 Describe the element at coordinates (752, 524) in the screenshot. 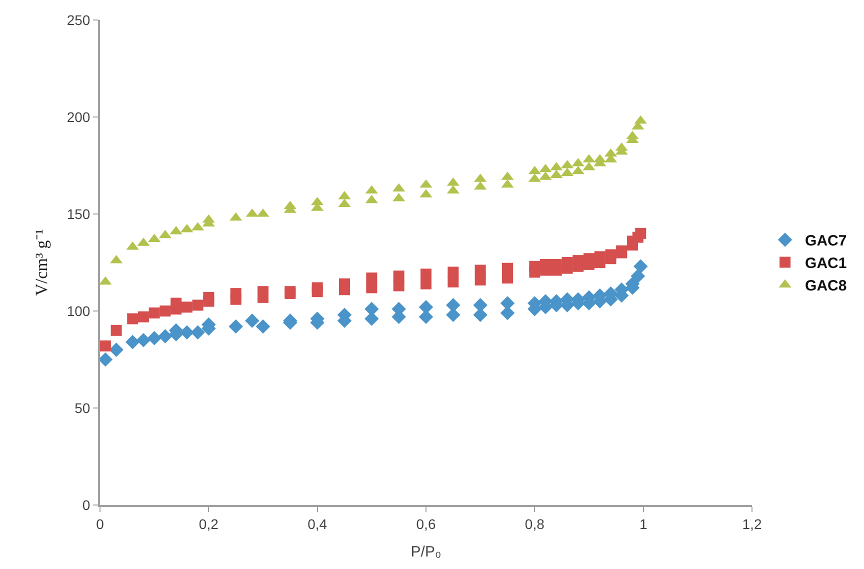

I see `x-tick-label: 1,2` at that location.